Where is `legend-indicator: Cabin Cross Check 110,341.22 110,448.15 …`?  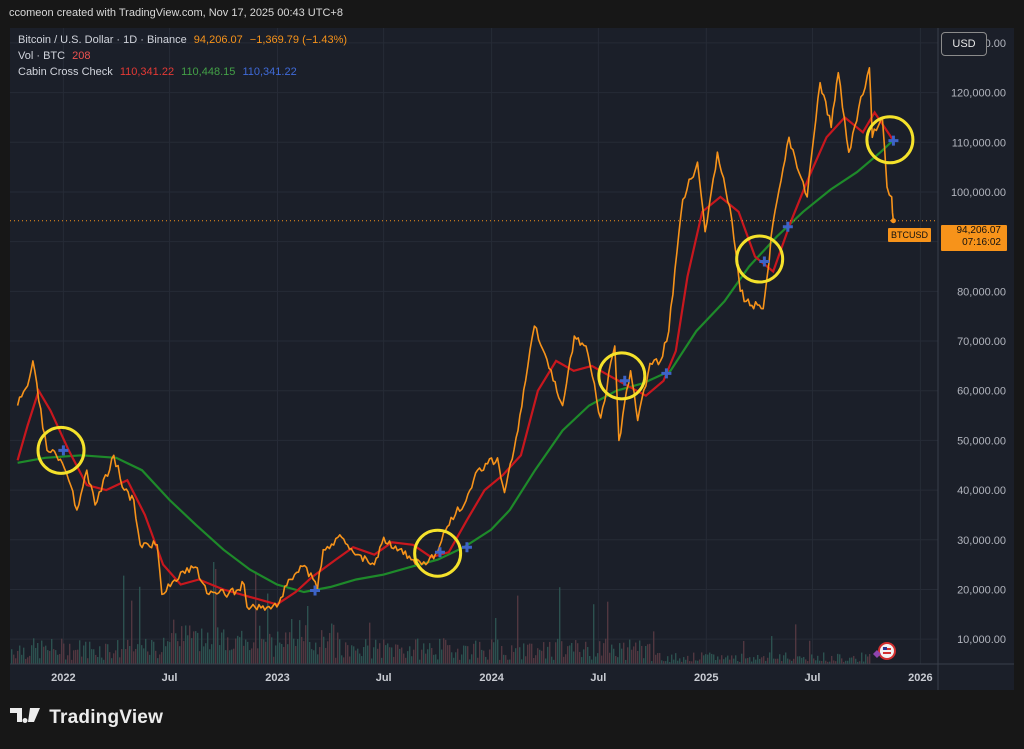 legend-indicator: Cabin Cross Check 110,341.22 110,448.15 … is located at coordinates (159, 72).